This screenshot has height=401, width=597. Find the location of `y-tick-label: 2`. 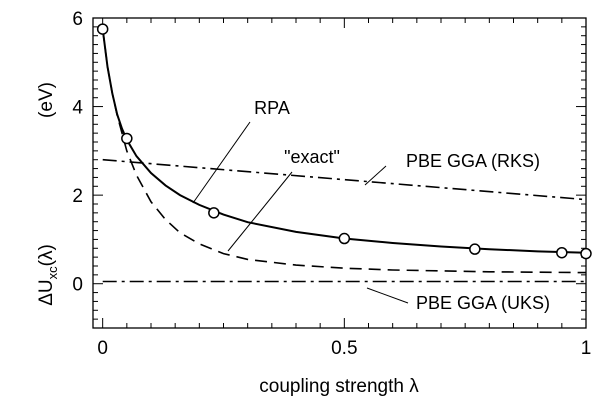

y-tick-label: 2 is located at coordinates (77, 196).